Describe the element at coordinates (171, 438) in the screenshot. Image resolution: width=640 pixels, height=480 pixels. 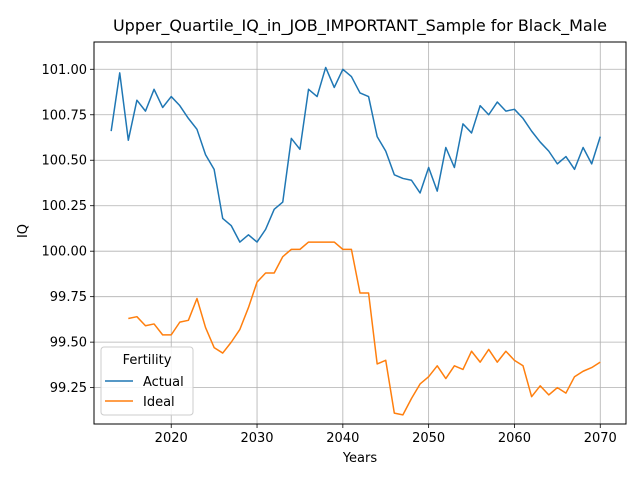
I see `x-tick-label: 2020` at that location.